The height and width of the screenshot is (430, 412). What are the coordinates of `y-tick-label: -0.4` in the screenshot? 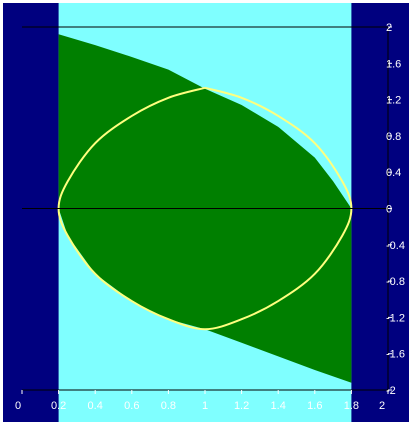 It's located at (395, 246).